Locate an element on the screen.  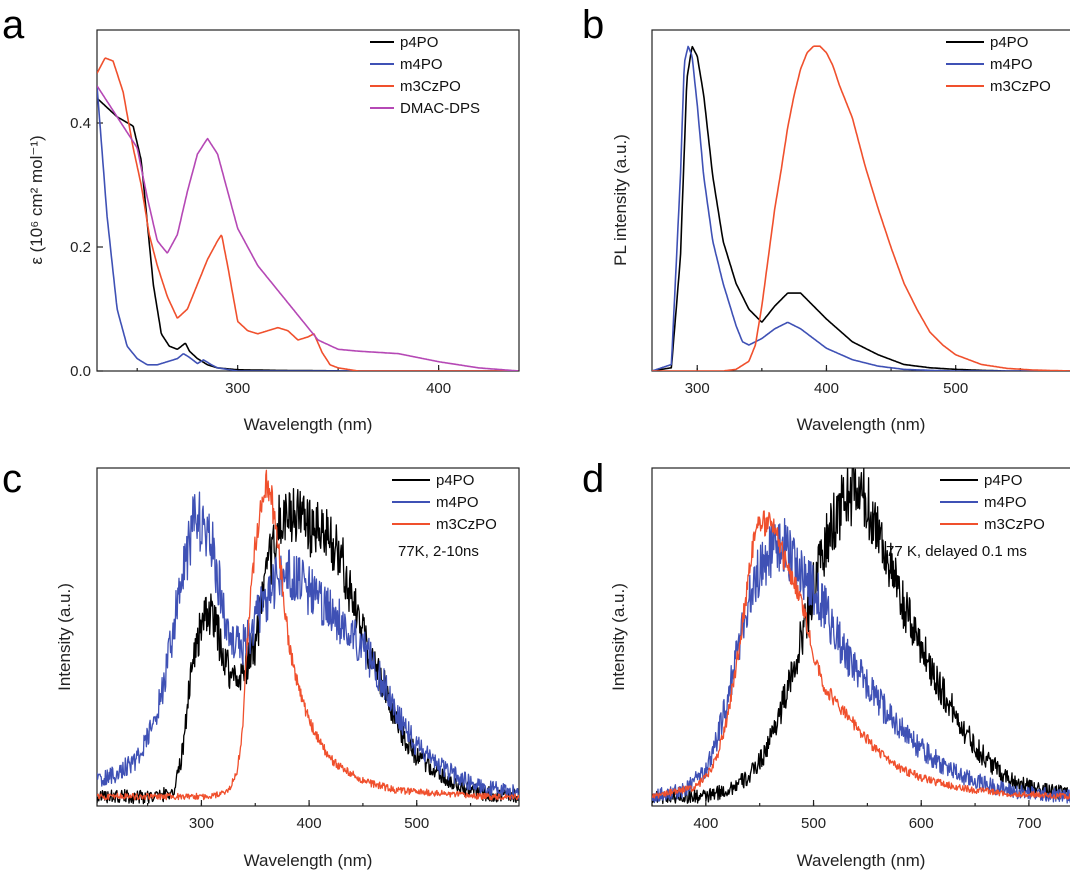
panel-c-ticks: 300 400 500 is located at coordinates (309, 816).